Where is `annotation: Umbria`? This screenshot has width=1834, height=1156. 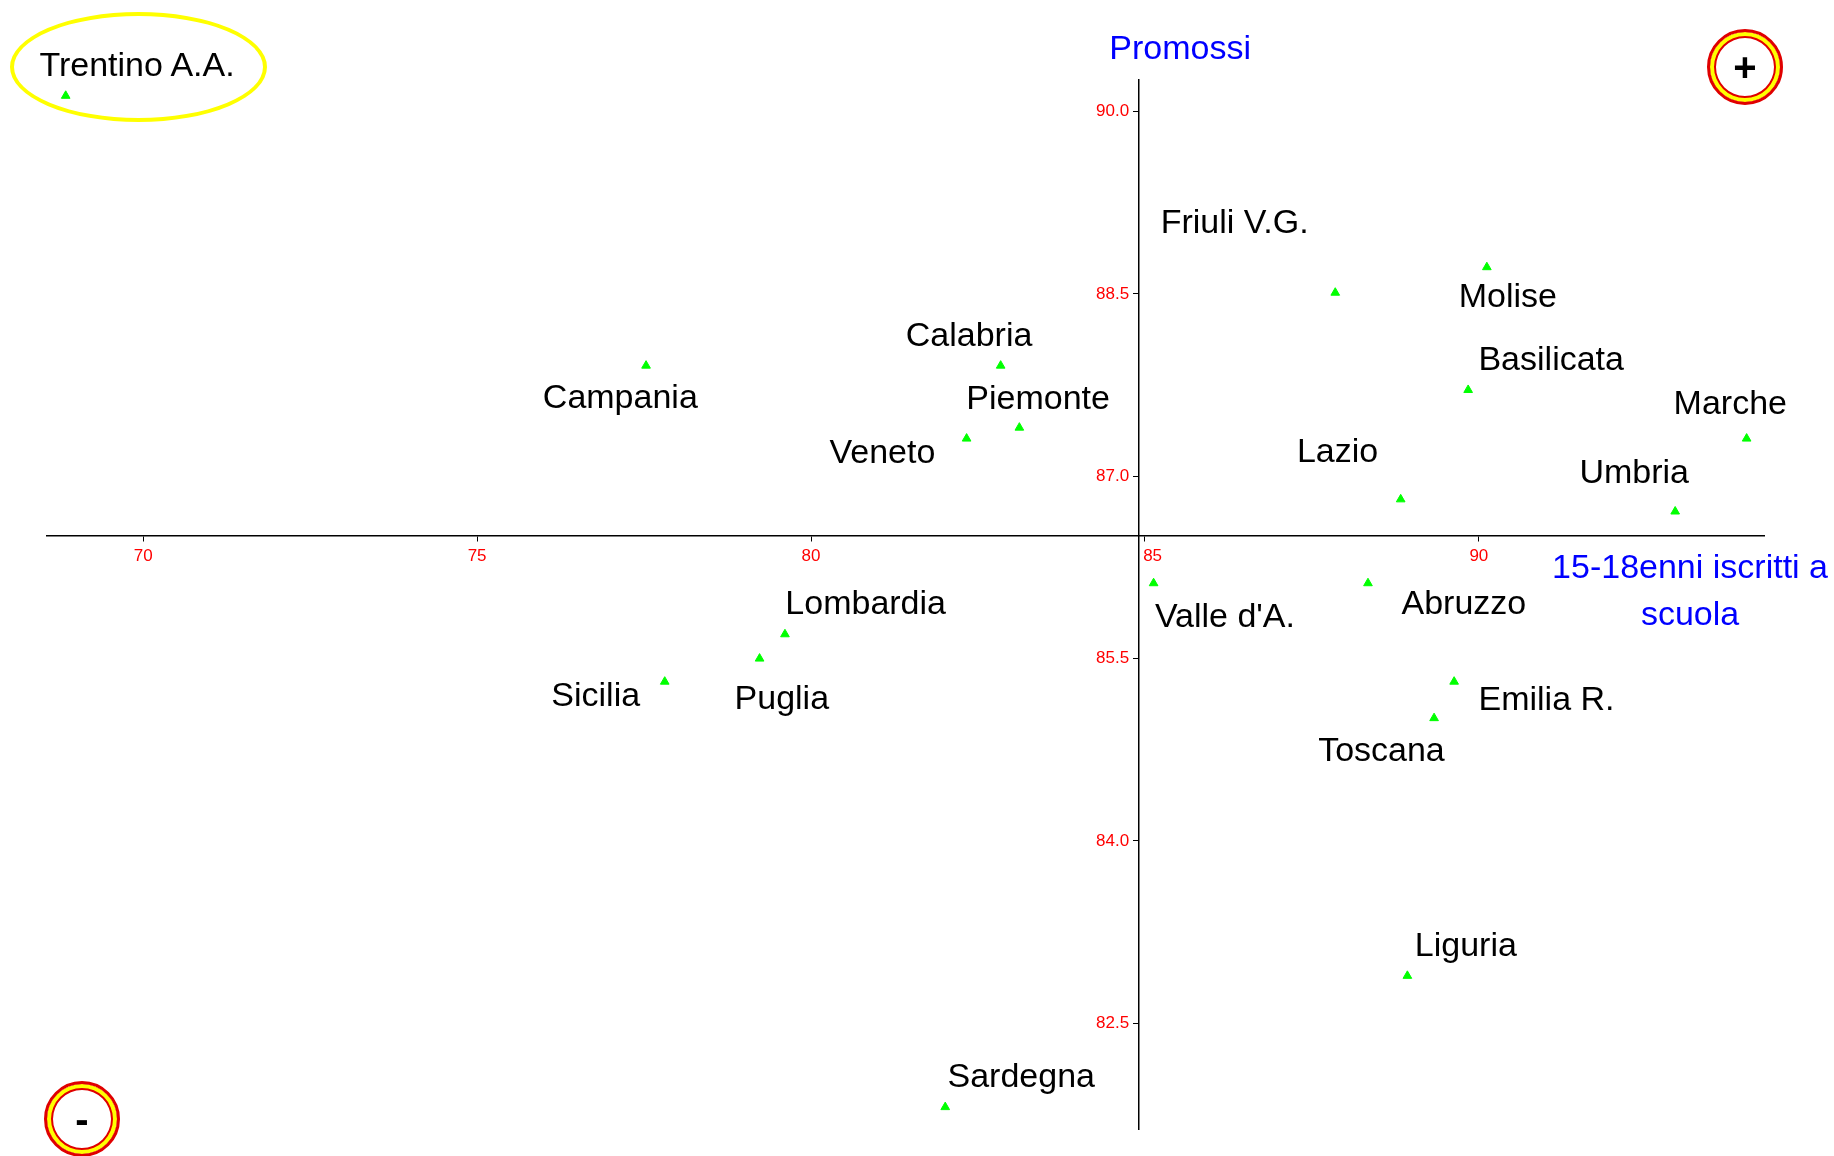
annotation: Umbria is located at coordinates (1634, 471).